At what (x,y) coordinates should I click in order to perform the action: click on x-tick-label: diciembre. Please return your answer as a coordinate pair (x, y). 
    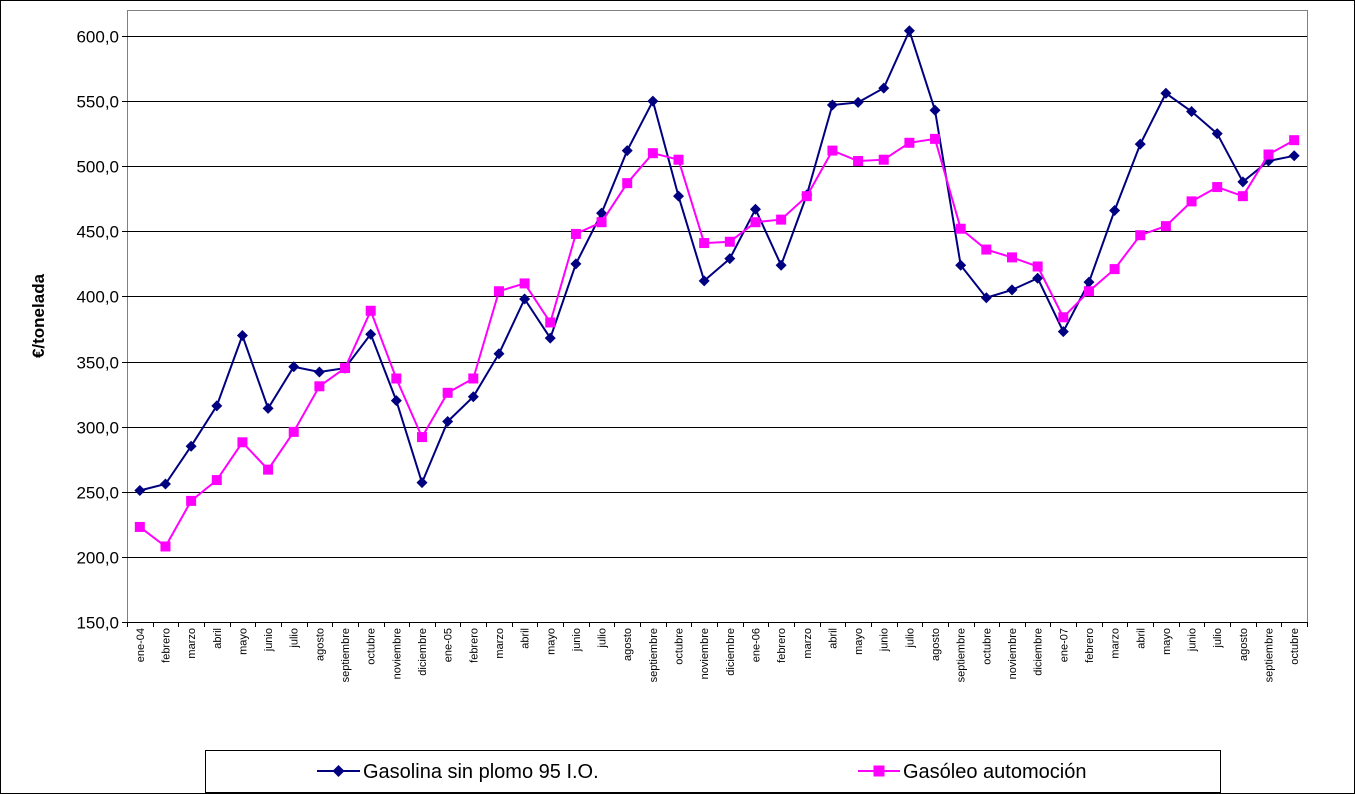
    Looking at the image, I should click on (1039, 652).